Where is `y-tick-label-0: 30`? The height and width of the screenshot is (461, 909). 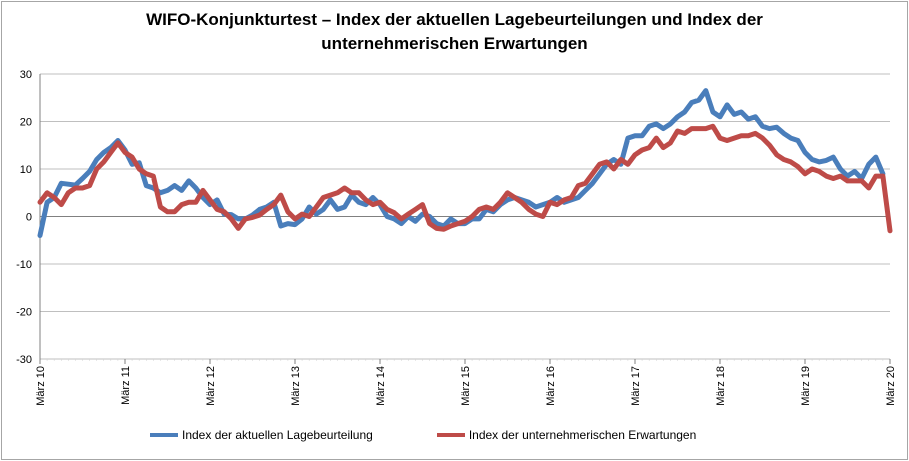
y-tick-label-0: 30 is located at coordinates (26, 75).